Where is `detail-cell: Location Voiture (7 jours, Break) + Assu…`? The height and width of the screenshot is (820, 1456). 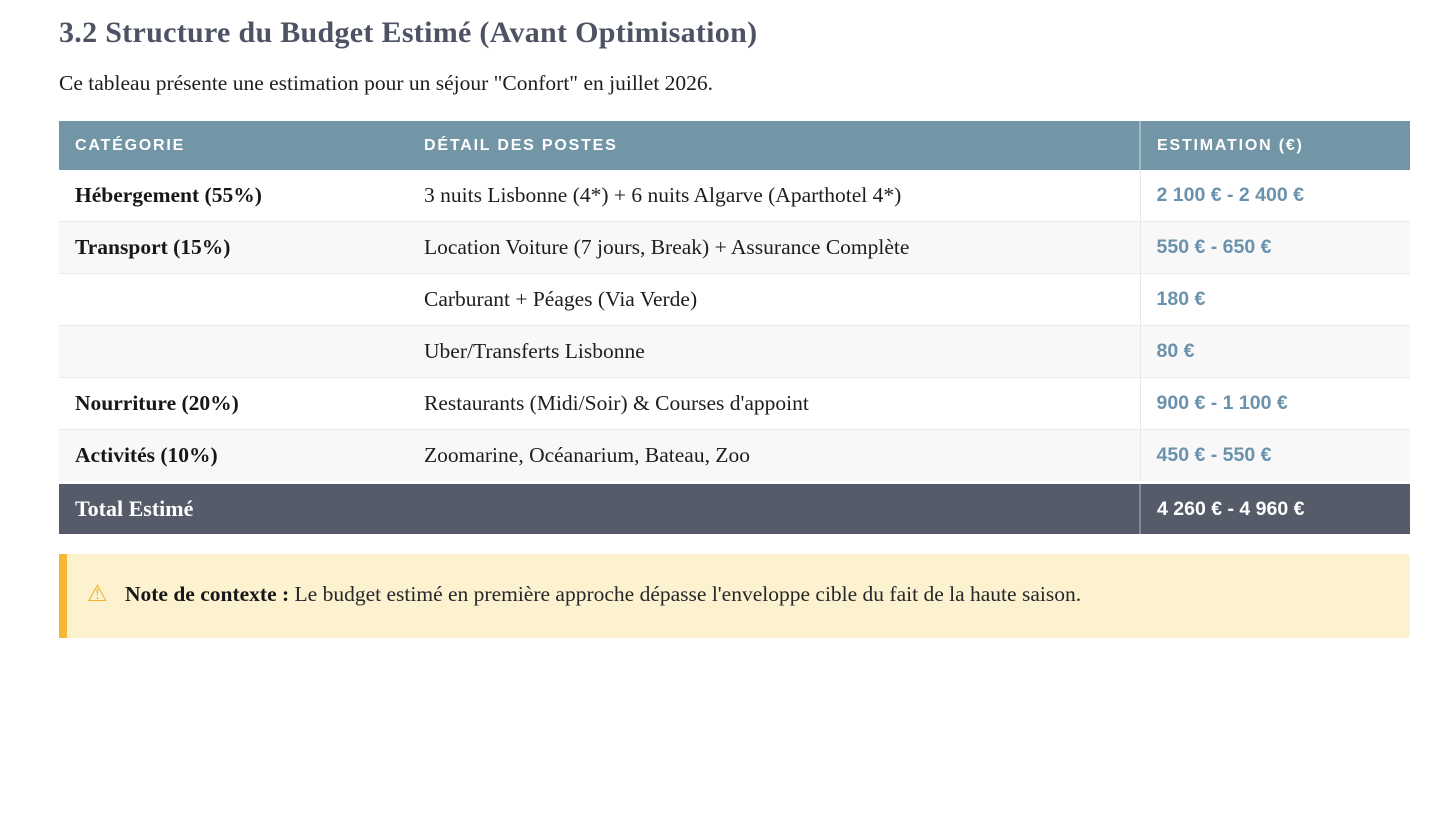
detail-cell: Location Voiture (7 jours, Break) + Assu… is located at coordinates (774, 247).